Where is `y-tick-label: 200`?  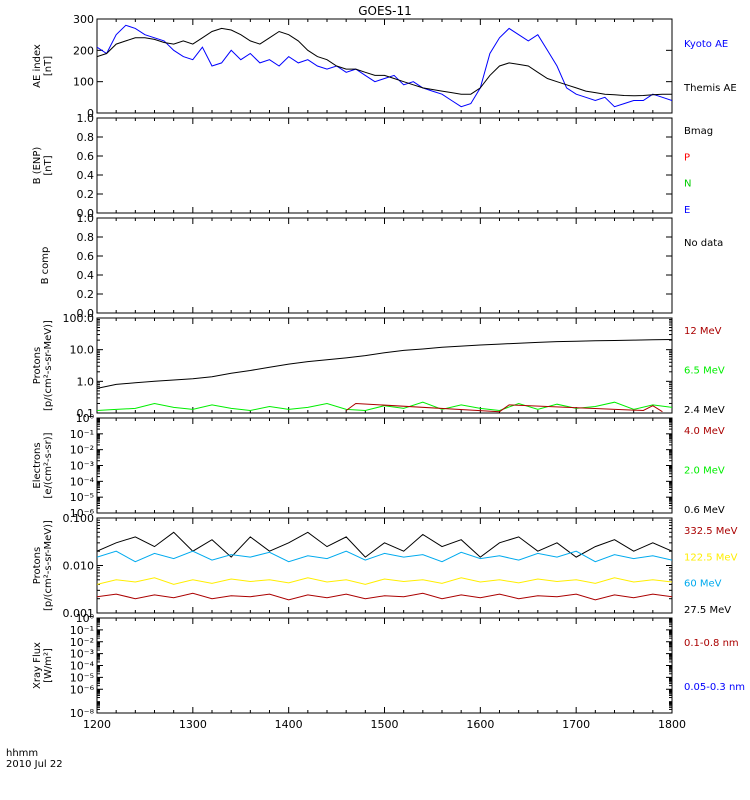
y-tick-label: 200 is located at coordinates (83, 50).